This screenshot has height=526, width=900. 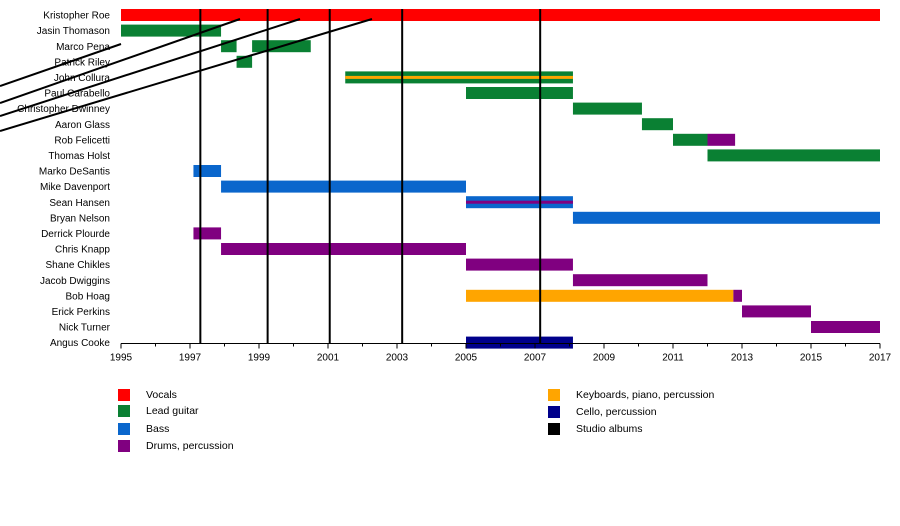 I want to click on label-mike-davenport: Mike Davenport, so click(x=75, y=187).